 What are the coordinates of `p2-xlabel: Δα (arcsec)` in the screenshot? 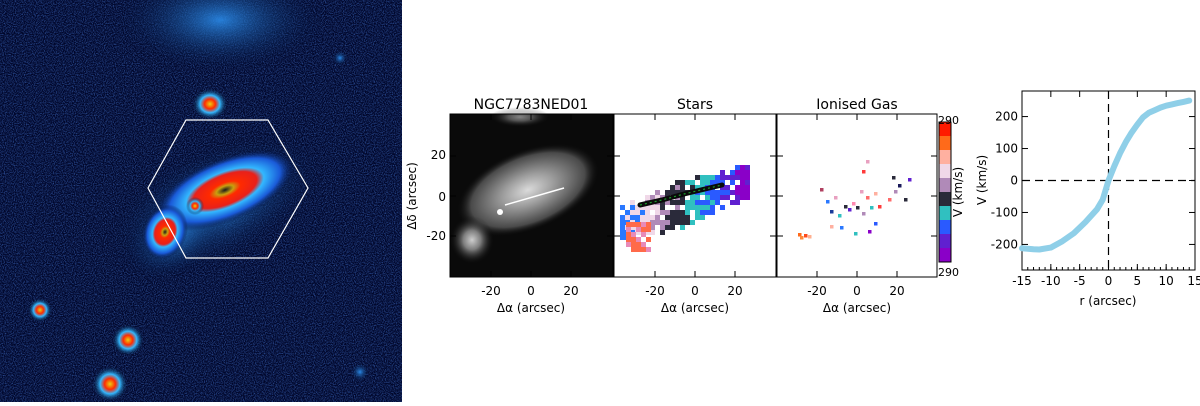 It's located at (695, 308).